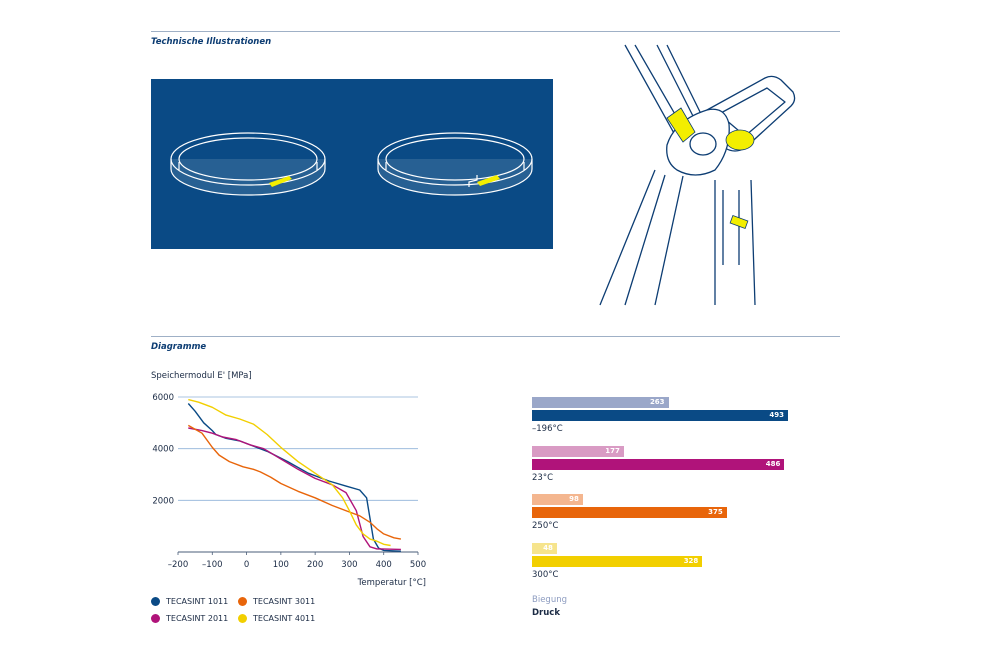  Describe the element at coordinates (284, 618) in the screenshot. I see `legend-label: TECASINT 4011` at that location.